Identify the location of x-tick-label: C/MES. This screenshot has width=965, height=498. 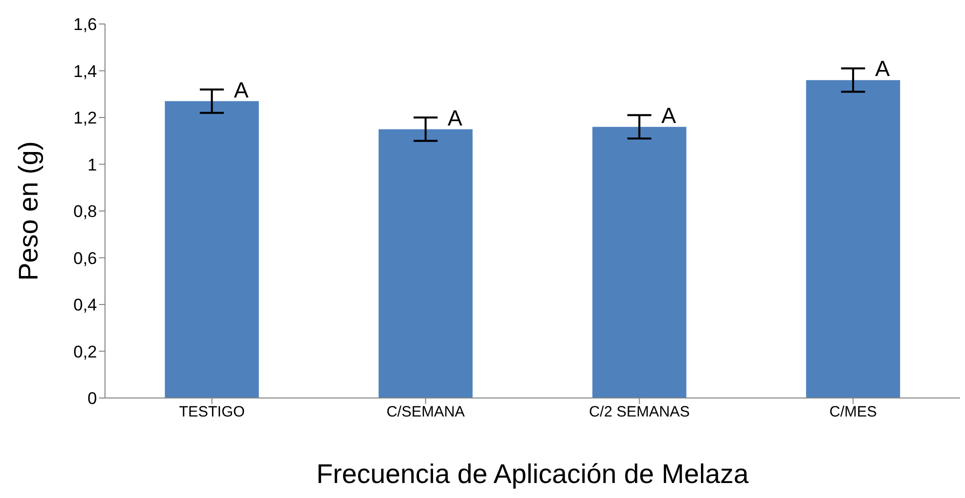
(853, 412).